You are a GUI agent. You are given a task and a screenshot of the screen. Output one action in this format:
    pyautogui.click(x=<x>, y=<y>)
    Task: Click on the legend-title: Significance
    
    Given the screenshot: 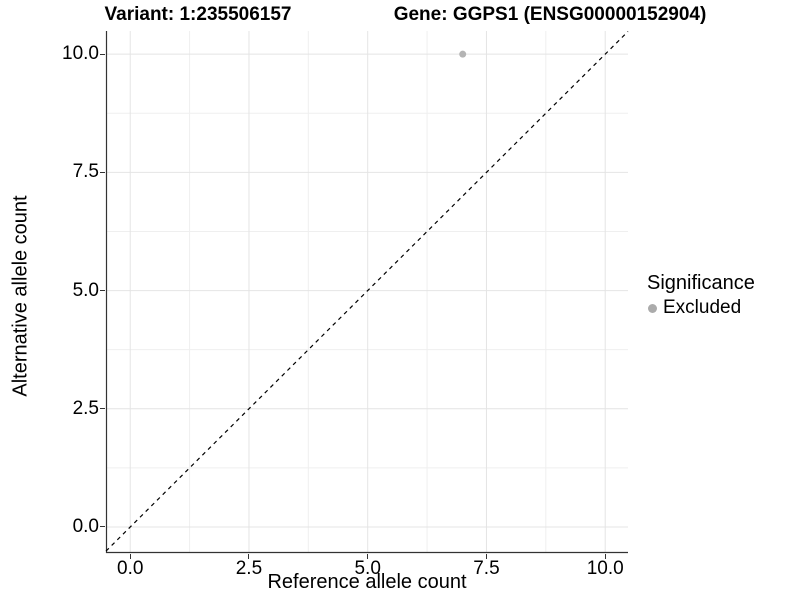 What is the action you would take?
    pyautogui.click(x=701, y=283)
    